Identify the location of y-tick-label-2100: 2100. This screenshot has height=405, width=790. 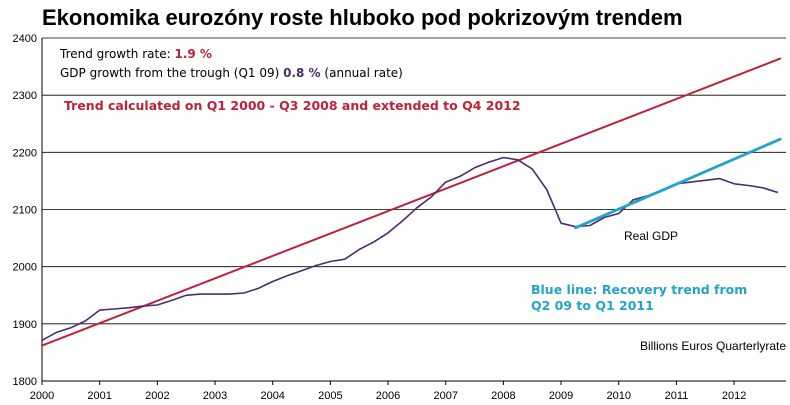
(25, 211).